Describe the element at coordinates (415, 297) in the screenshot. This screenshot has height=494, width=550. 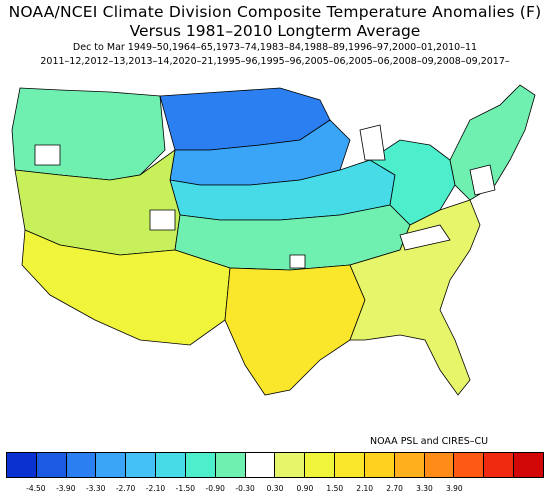
I see `region-southeast` at that location.